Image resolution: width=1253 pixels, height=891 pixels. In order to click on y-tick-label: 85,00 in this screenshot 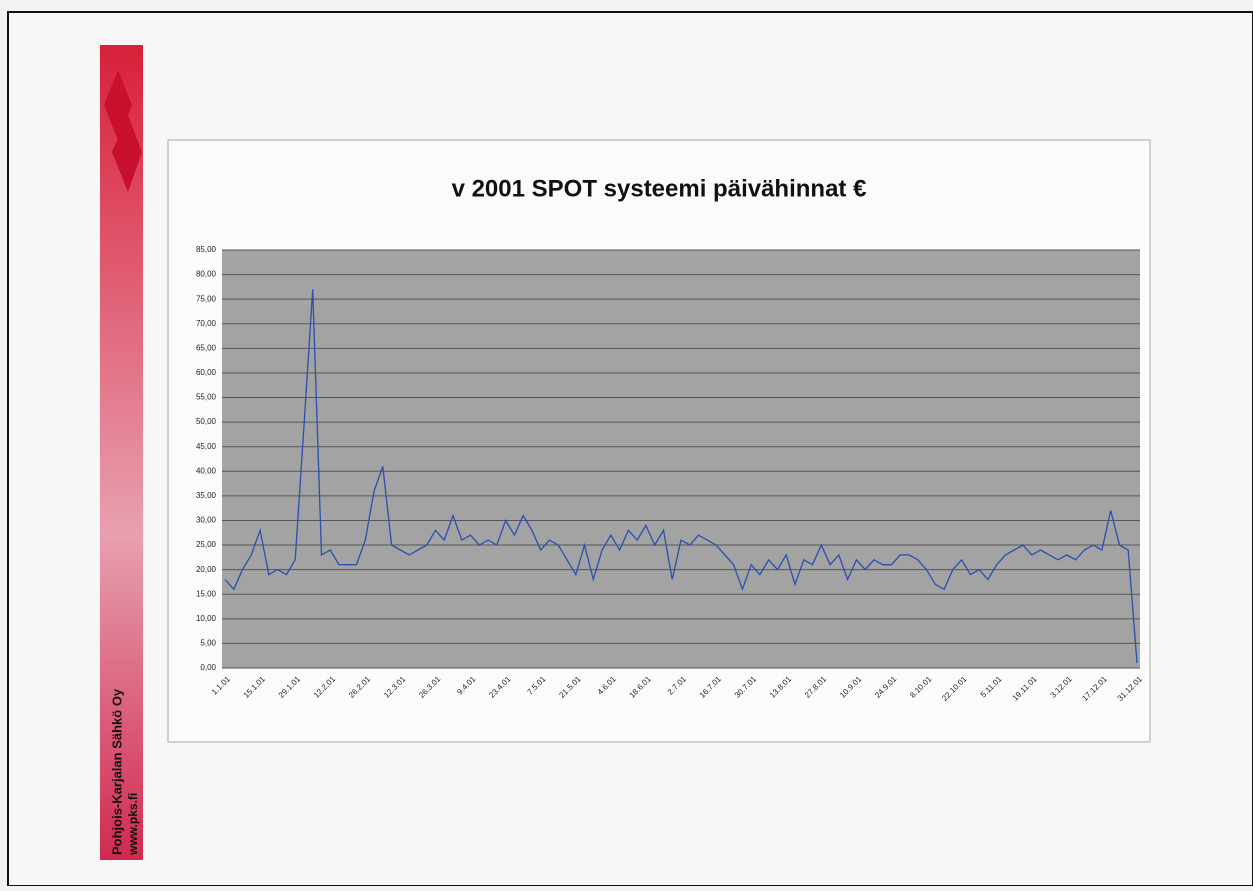, I will do `click(206, 249)`.